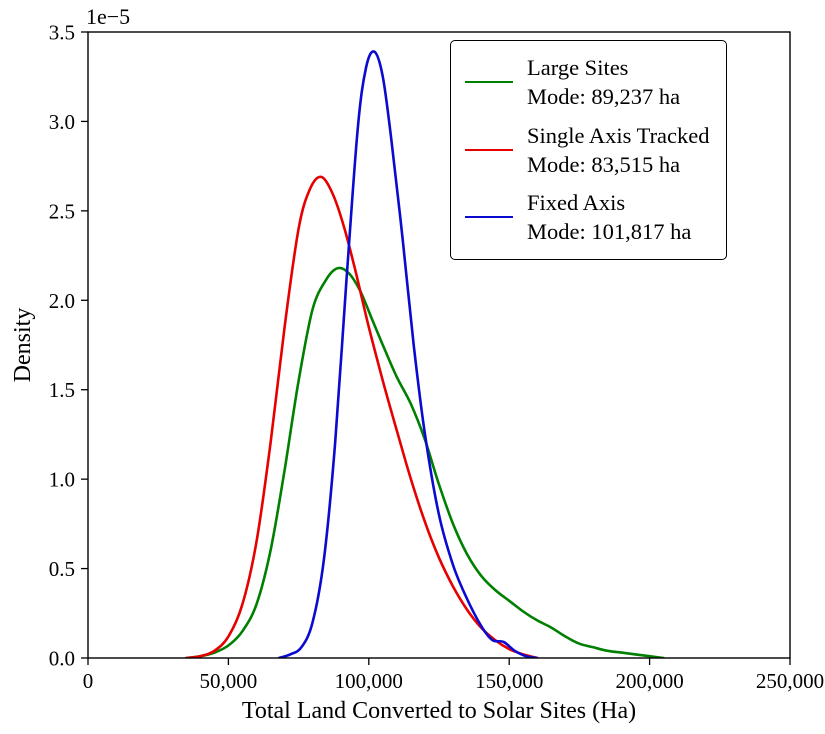 The width and height of the screenshot is (825, 734). I want to click on x-tick-label: 0, so click(88, 681).